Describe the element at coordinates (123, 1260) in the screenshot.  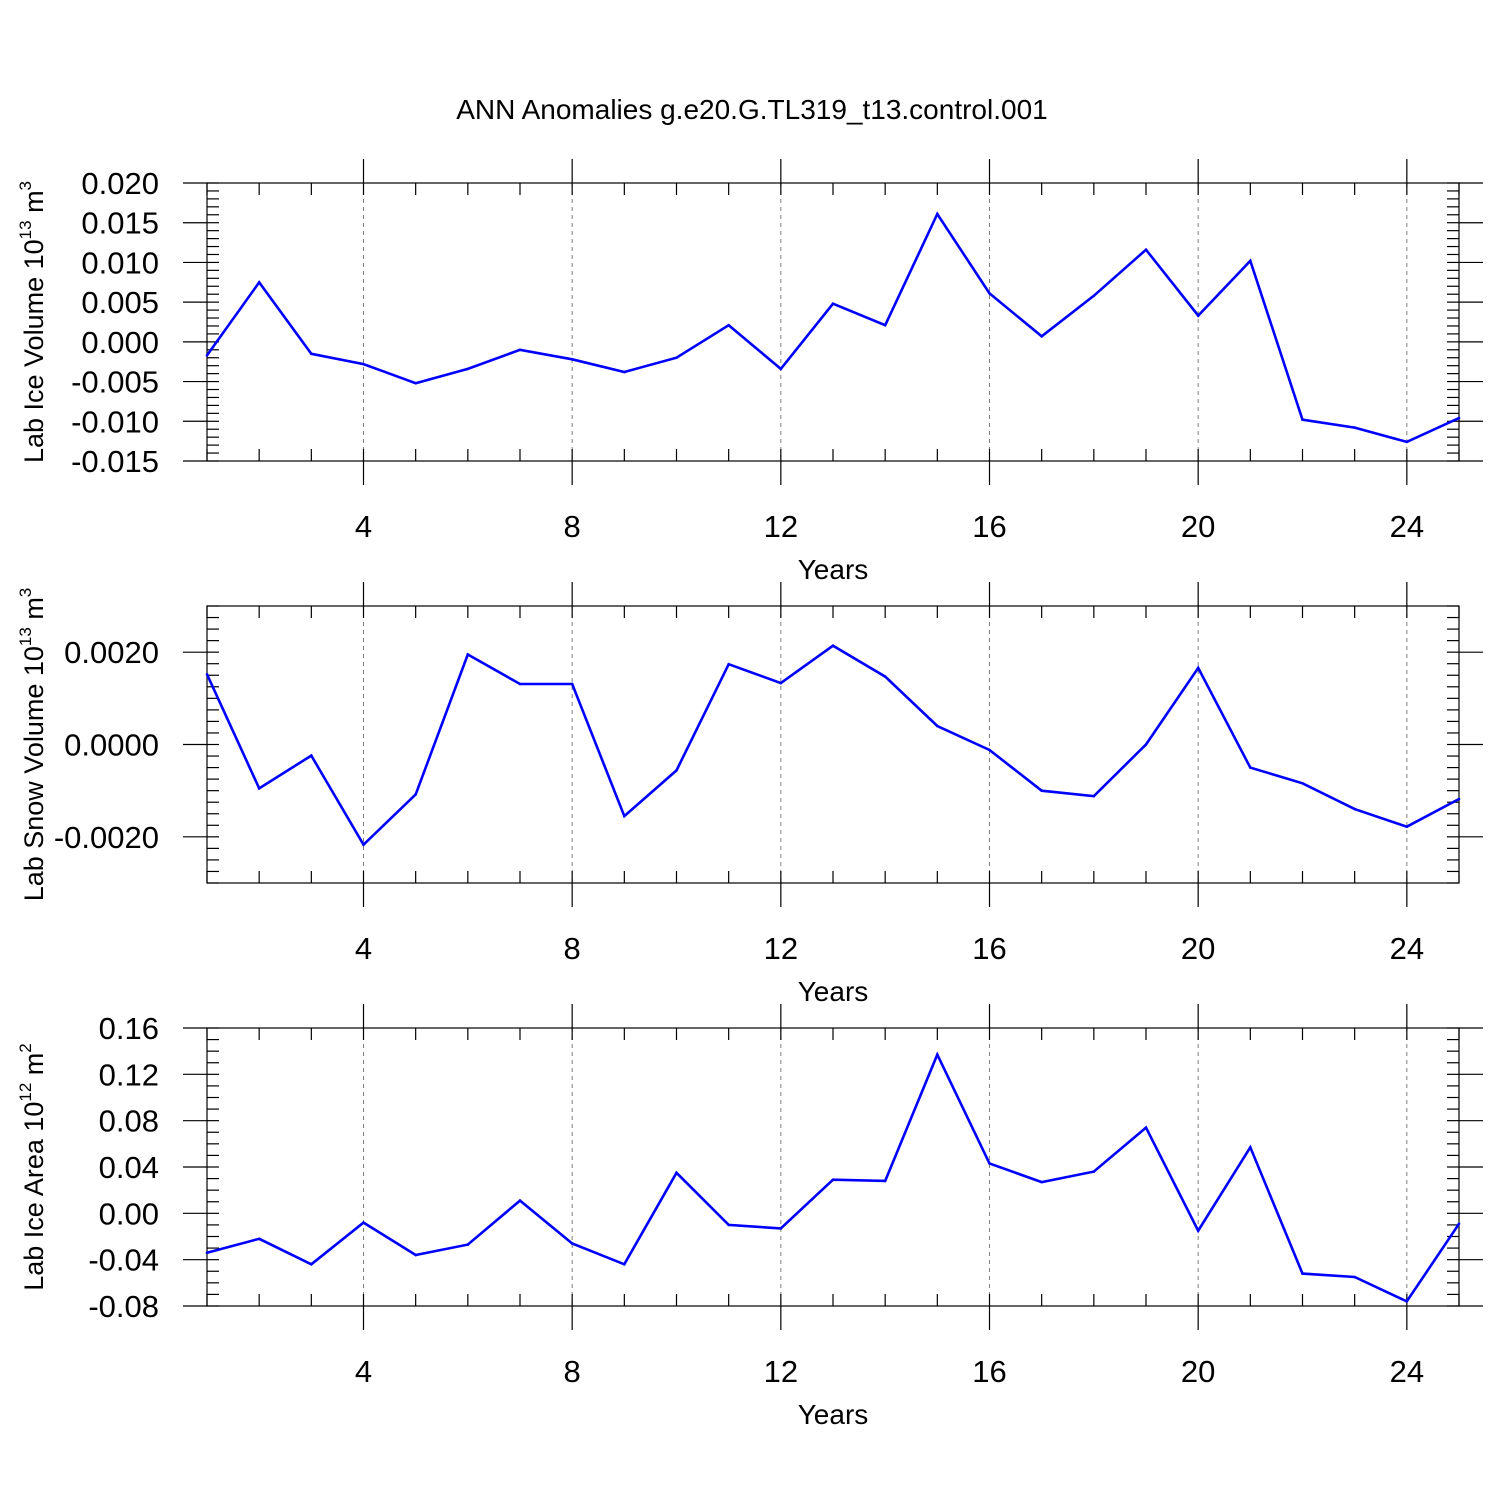
I see `y-tick-label: -0.04` at that location.